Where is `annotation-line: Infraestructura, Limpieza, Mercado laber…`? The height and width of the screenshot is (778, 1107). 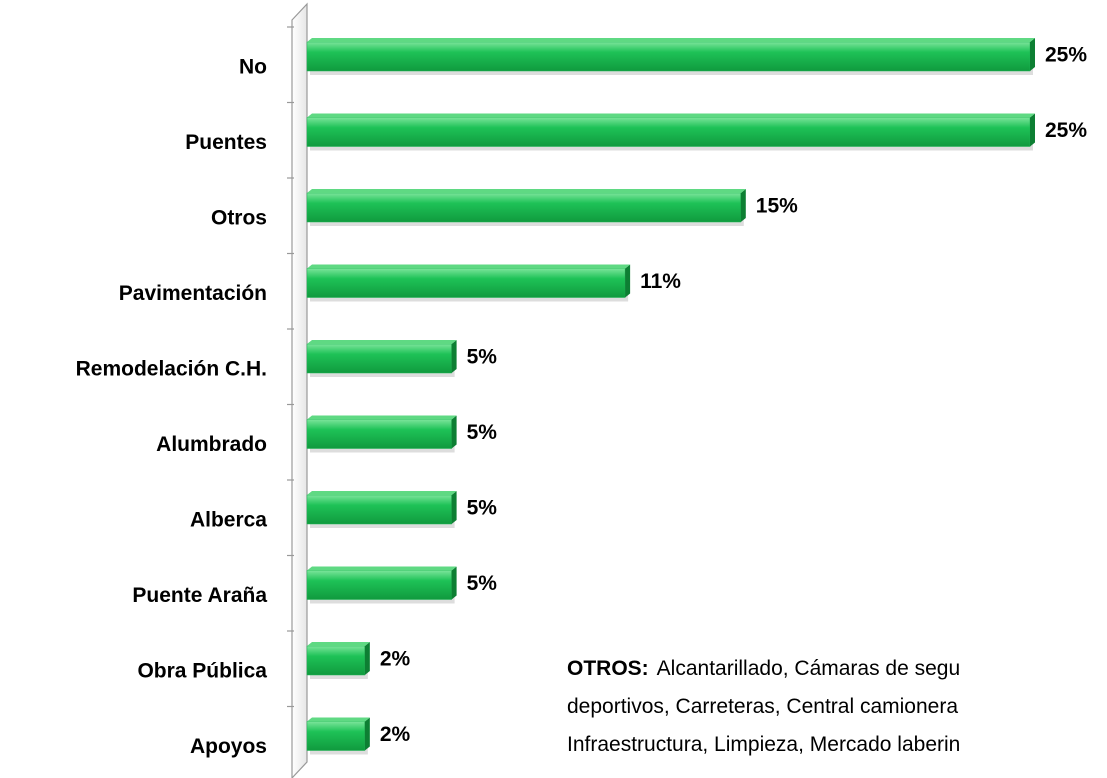
annotation-line: Infraestructura, Limpieza, Mercado laber… is located at coordinates (763, 744).